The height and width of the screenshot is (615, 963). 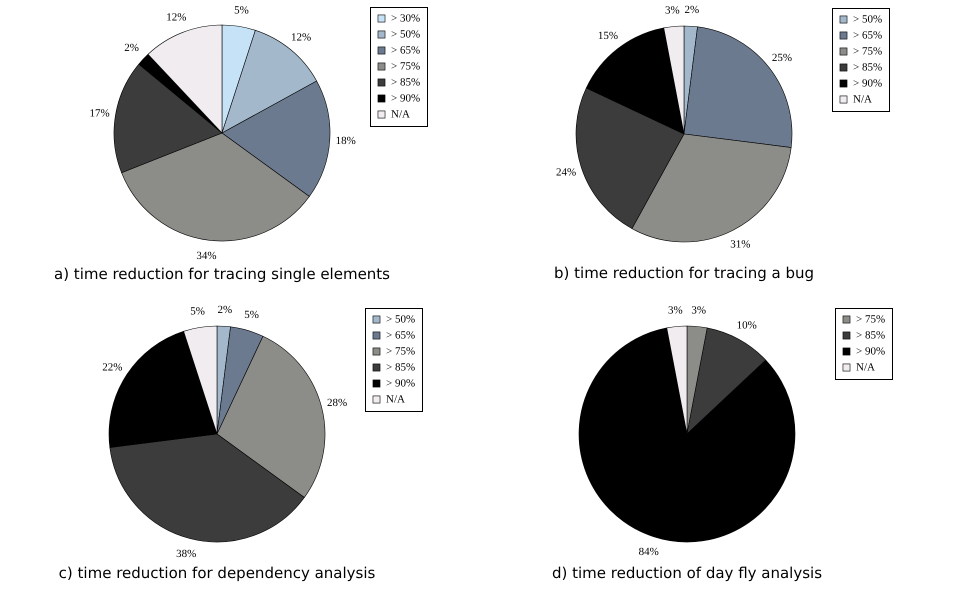 What do you see at coordinates (648, 552) in the screenshot?
I see `data-label: 84%` at bounding box center [648, 552].